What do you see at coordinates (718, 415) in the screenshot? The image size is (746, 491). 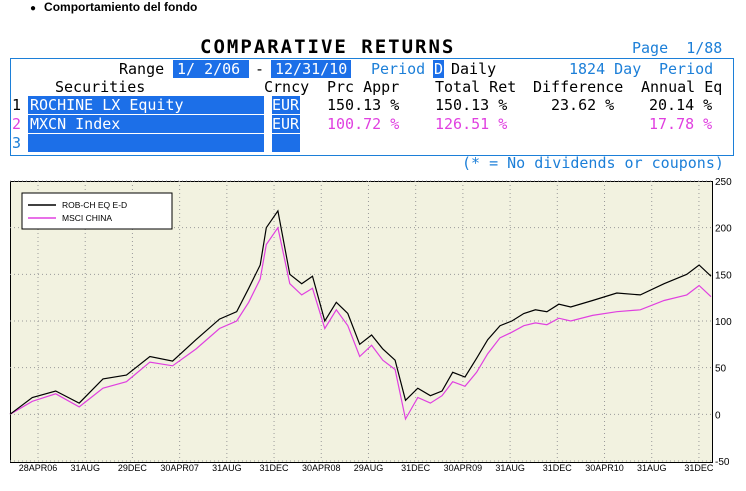 I see `y-tick-label: 0` at bounding box center [718, 415].